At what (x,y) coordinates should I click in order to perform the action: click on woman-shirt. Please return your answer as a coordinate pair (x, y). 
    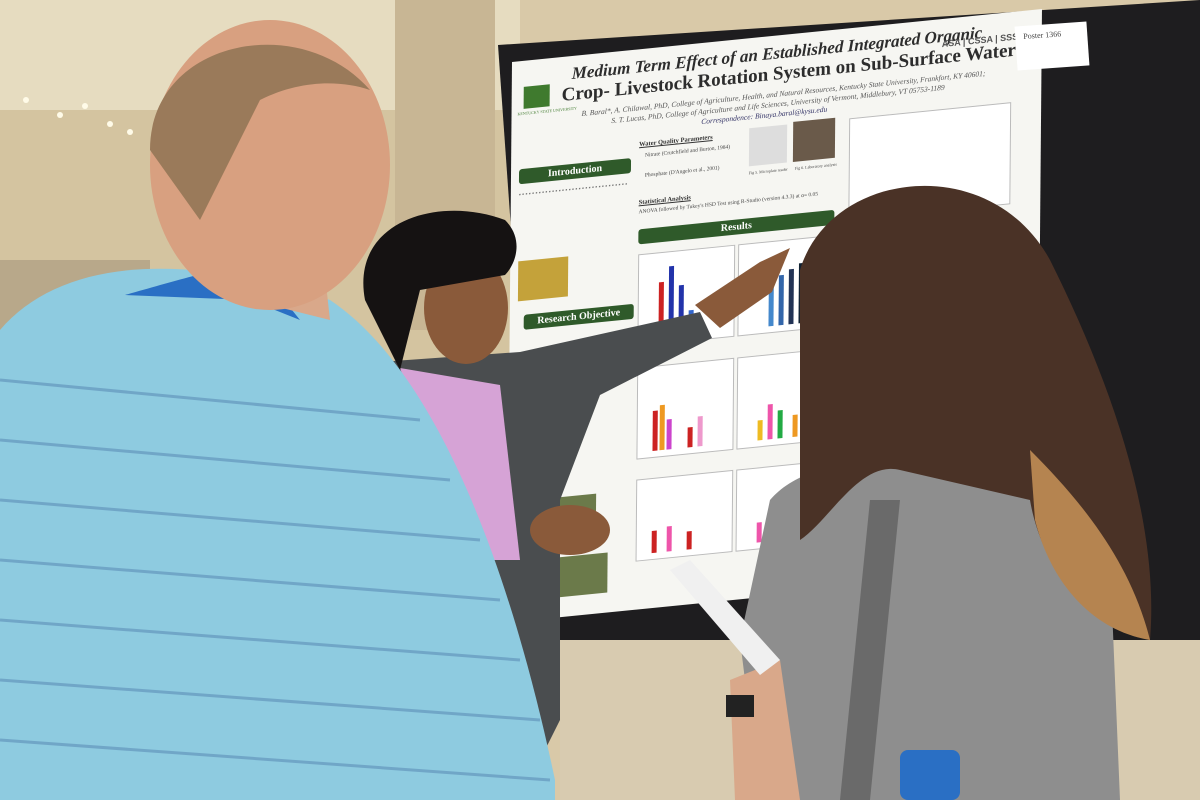
    Looking at the image, I should click on (930, 630).